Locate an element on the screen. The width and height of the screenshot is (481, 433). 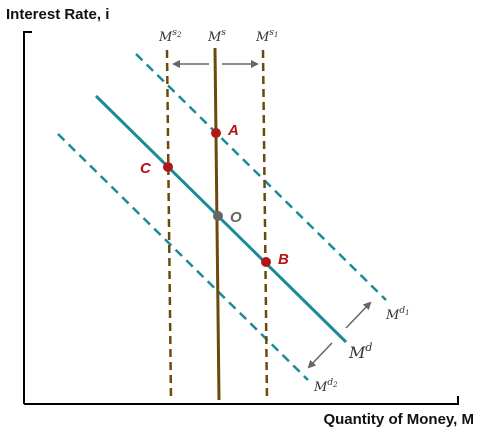
point-b-marker is located at coordinates (266, 262).